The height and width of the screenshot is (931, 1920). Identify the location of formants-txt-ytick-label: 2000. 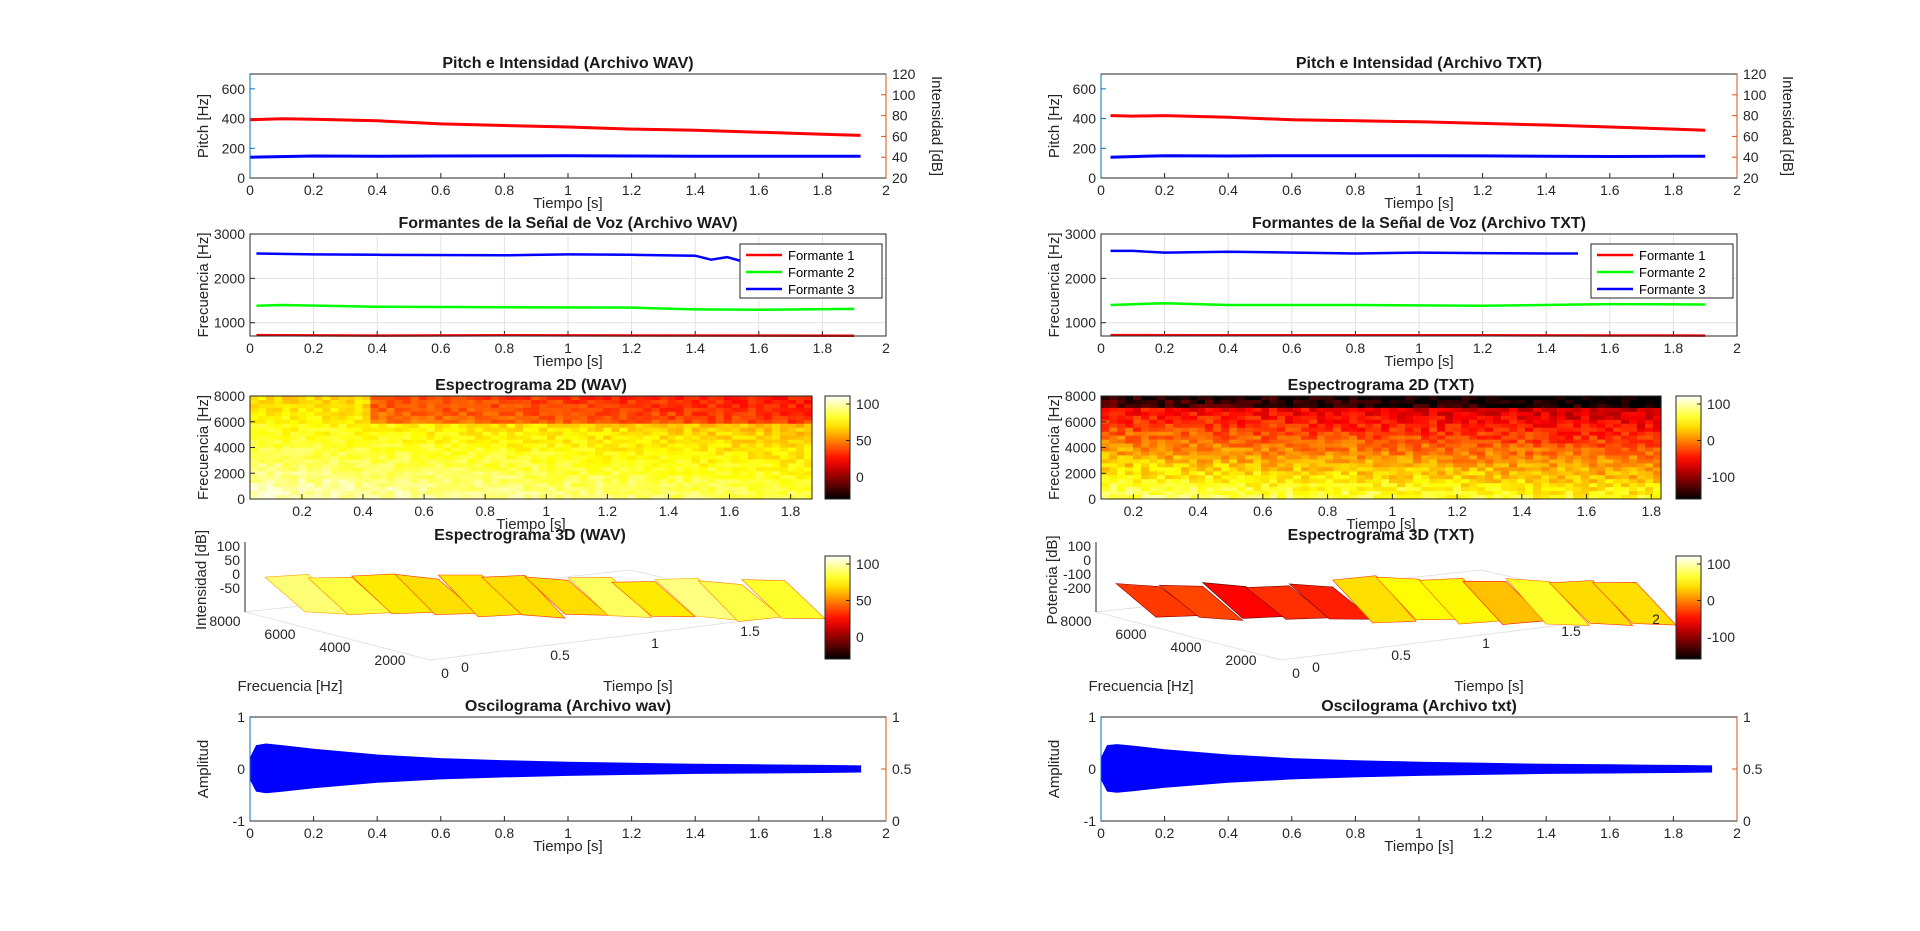
(1080, 278).